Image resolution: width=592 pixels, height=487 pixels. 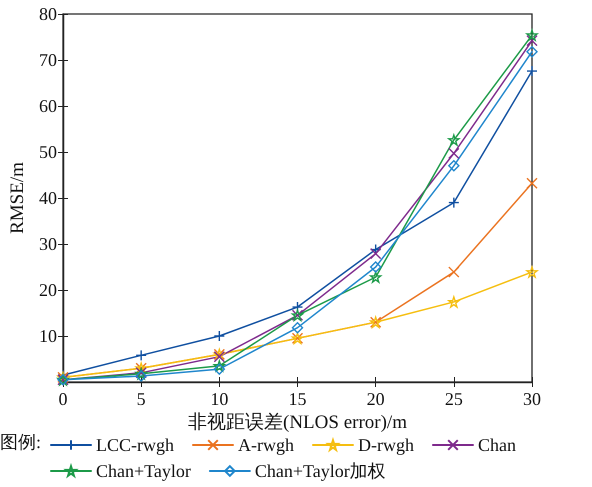 What do you see at coordinates (21, 442) in the screenshot?
I see `legend-title: 图例:` at bounding box center [21, 442].